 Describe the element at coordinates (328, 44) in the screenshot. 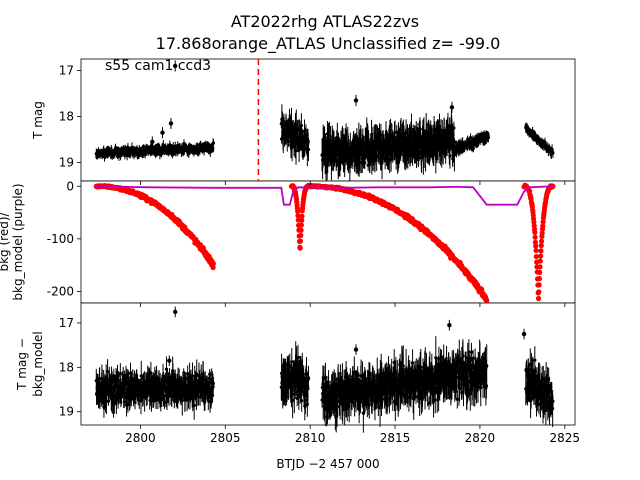

I see `chart-title-line2: 17.868orange_ATLAS Unclassified z= -99.0` at that location.